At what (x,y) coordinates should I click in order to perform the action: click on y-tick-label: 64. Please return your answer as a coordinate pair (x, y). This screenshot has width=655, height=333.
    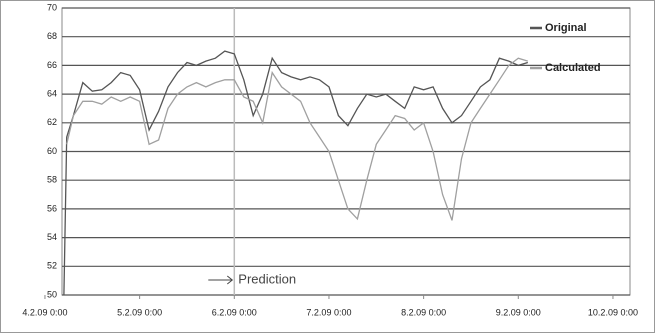
    Looking at the image, I should click on (52, 93).